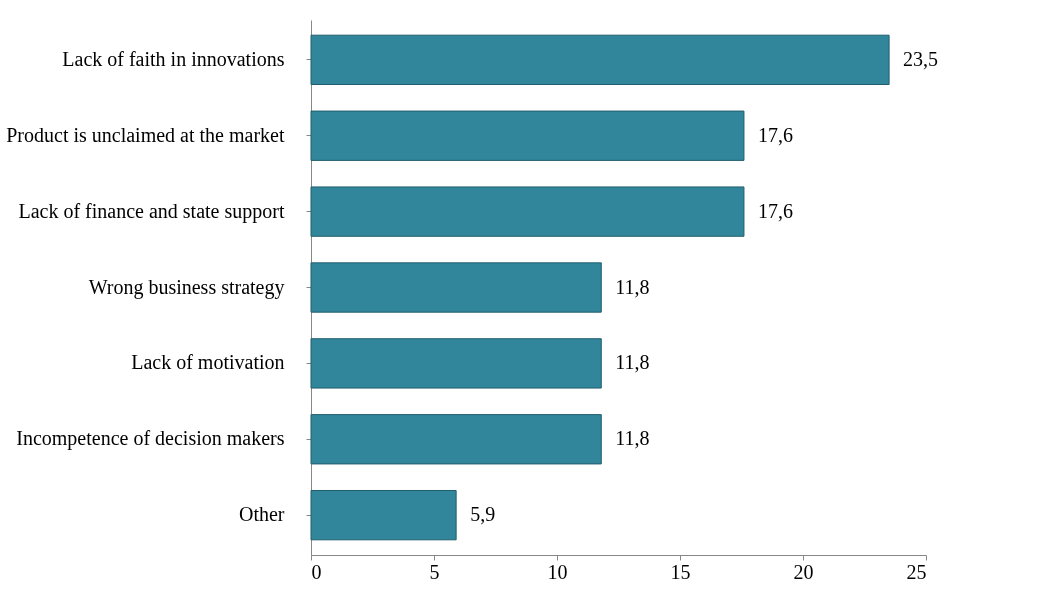  Describe the element at coordinates (261, 514) in the screenshot. I see `y-tick-label: Other` at that location.